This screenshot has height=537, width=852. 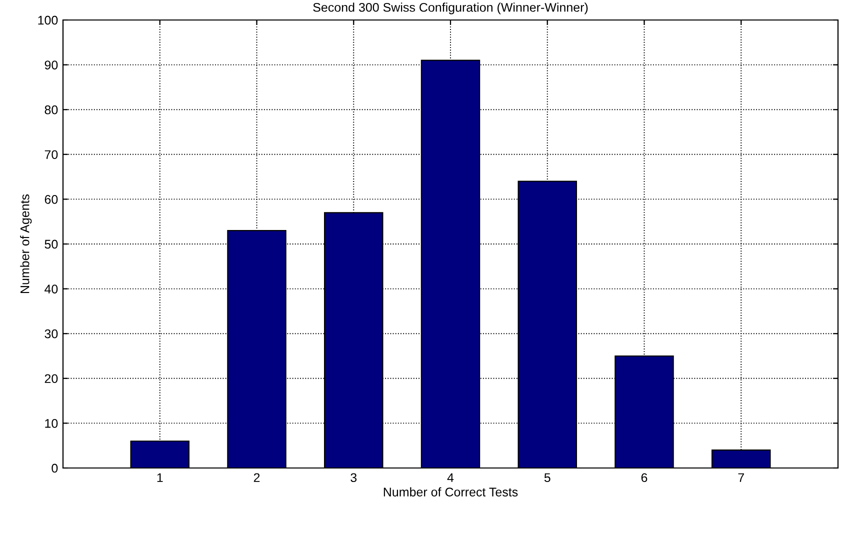 I want to click on y-tick-label: 20, so click(x=51, y=379).